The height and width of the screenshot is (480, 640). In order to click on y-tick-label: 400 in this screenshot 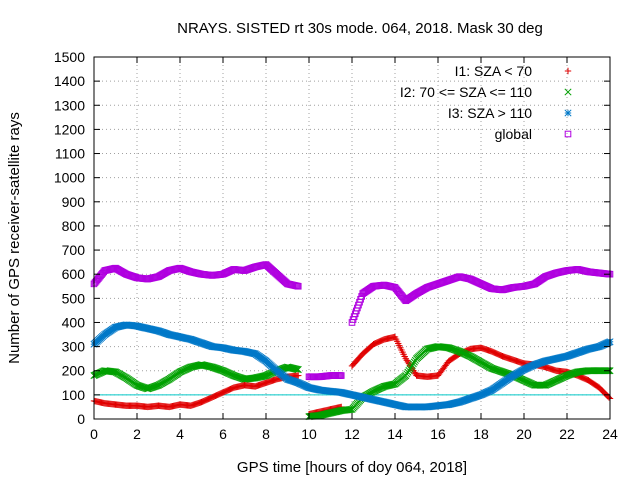, I will do `click(74, 322)`.